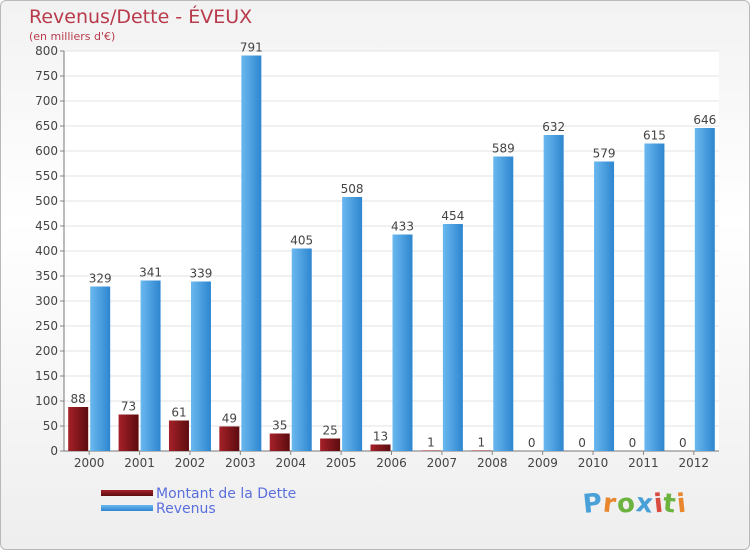  What do you see at coordinates (46, 51) in the screenshot?
I see `y-tick-label: 800` at bounding box center [46, 51].